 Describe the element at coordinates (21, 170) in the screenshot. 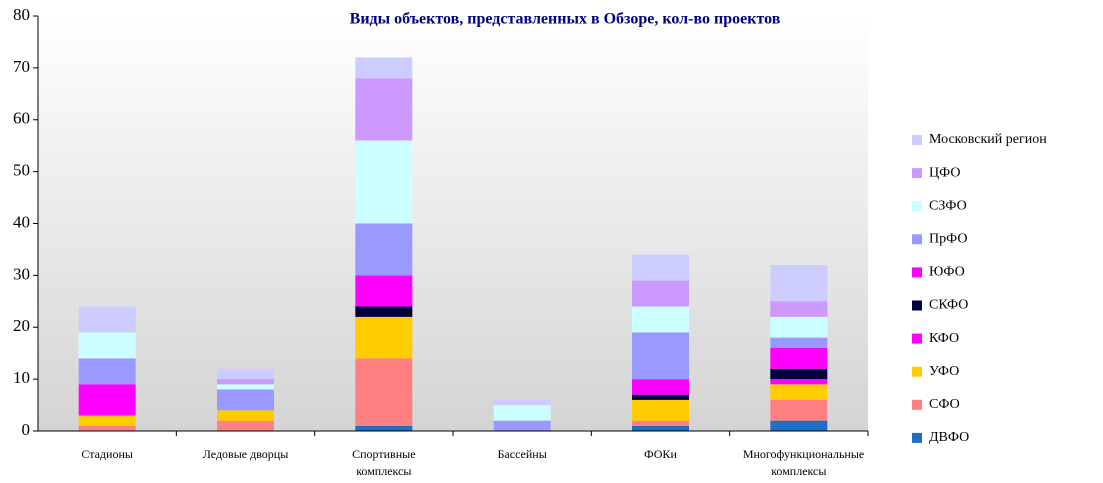

I see `y-tick-label: 50` at that location.